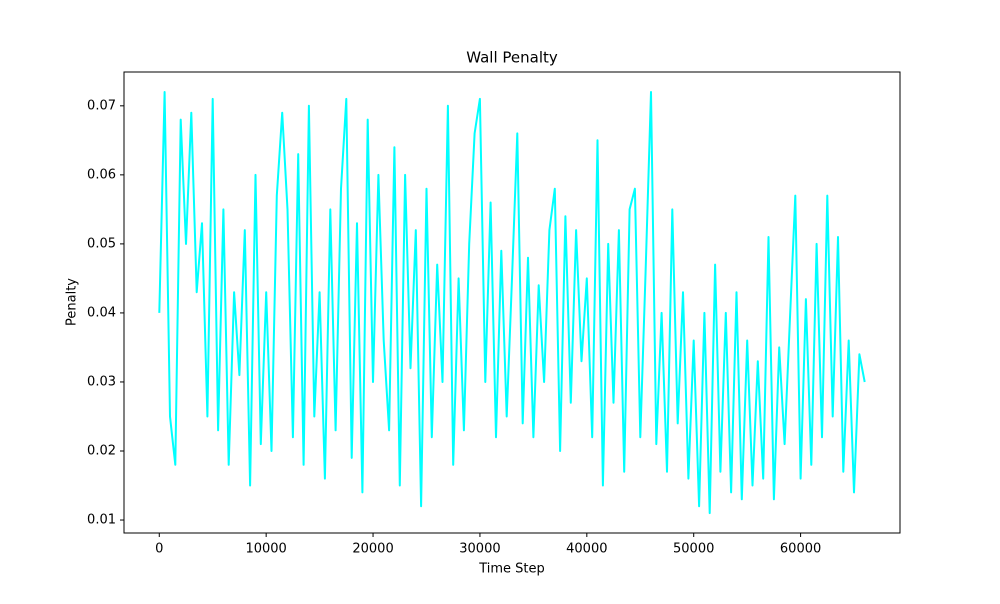 The image size is (1000, 604). Describe the element at coordinates (101, 243) in the screenshot. I see `y-tick-label: 0.05` at that location.